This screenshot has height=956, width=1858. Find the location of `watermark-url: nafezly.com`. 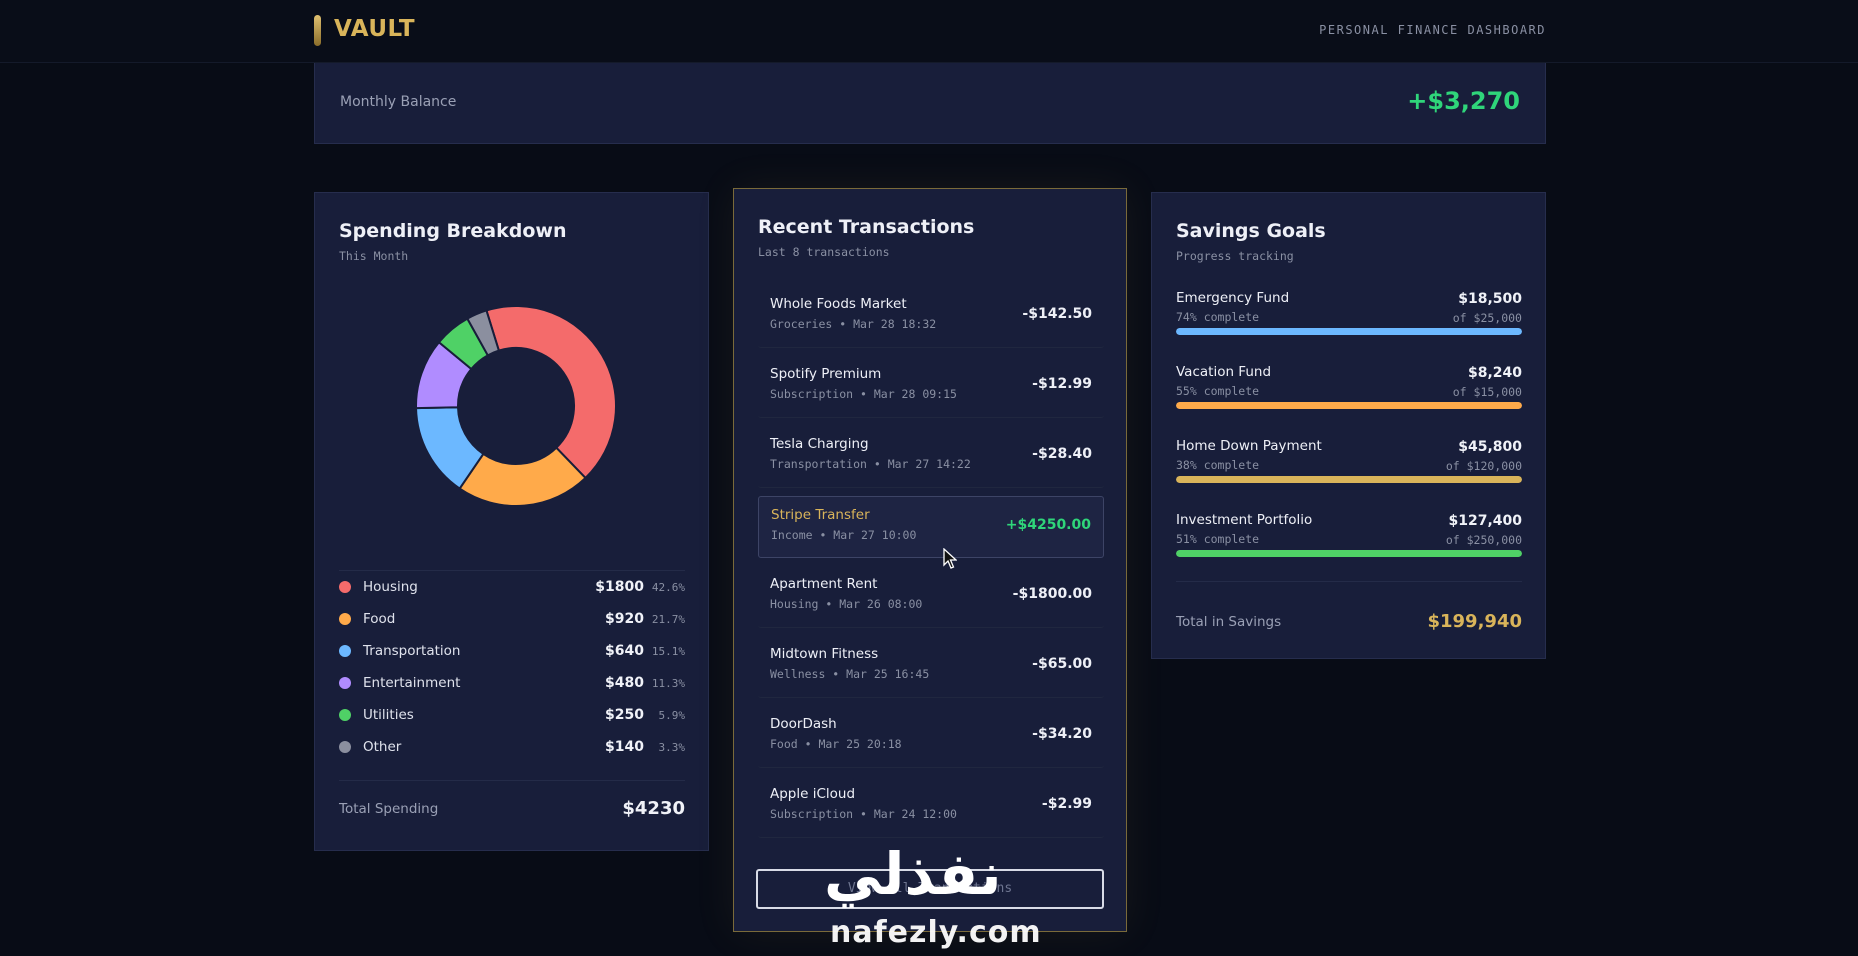

watermark-url: nafezly.com is located at coordinates (936, 932).